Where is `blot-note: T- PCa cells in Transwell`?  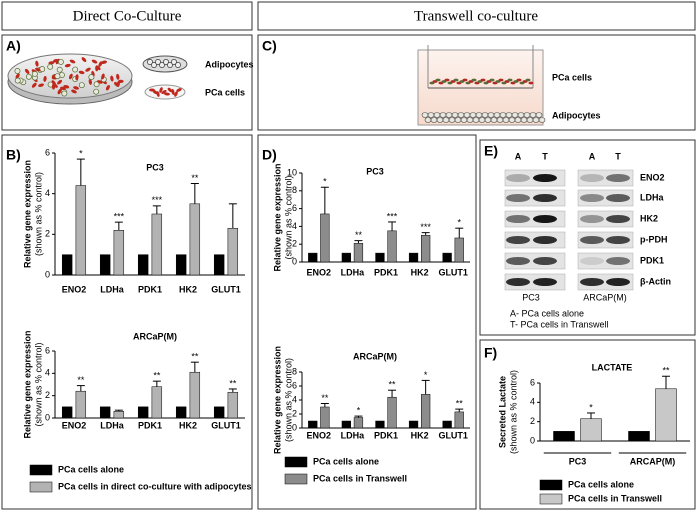
blot-note: T- PCa cells in Transwell is located at coordinates (559, 324).